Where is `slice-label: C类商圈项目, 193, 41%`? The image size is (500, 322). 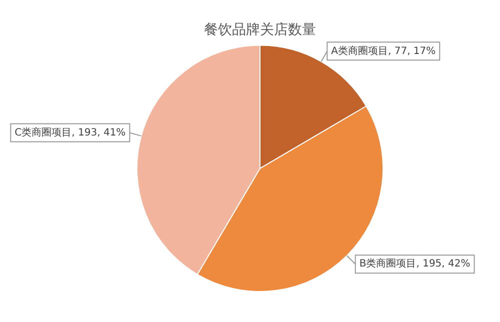
slice-label: C类商圈项目, 193, 41% is located at coordinates (70, 132).